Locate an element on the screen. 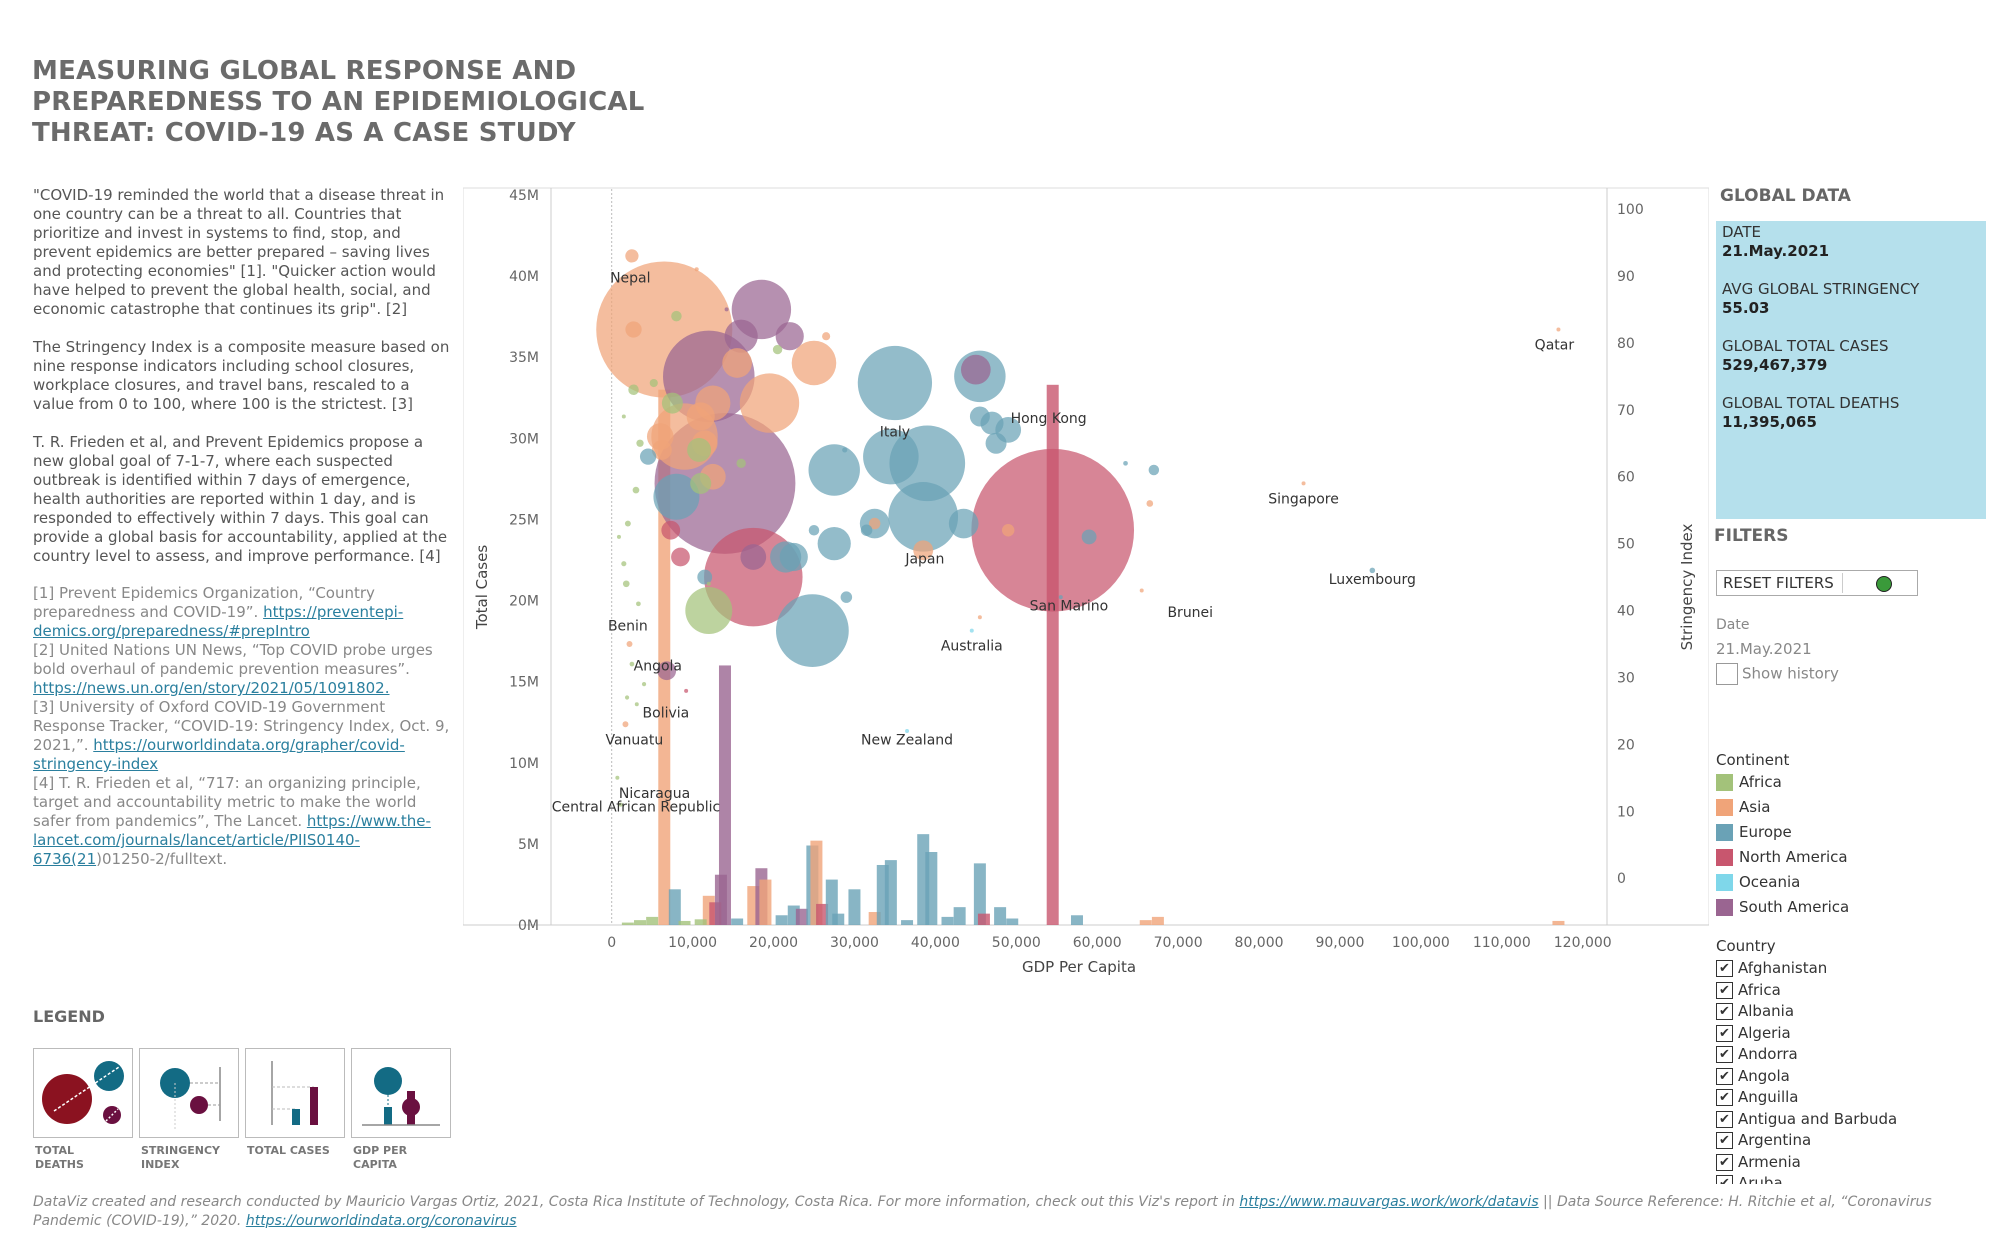 Image resolution: width=1999 pixels, height=1249 pixels. footer-link: https://ourworldindata.org/coronavirus is located at coordinates (381, 1221).